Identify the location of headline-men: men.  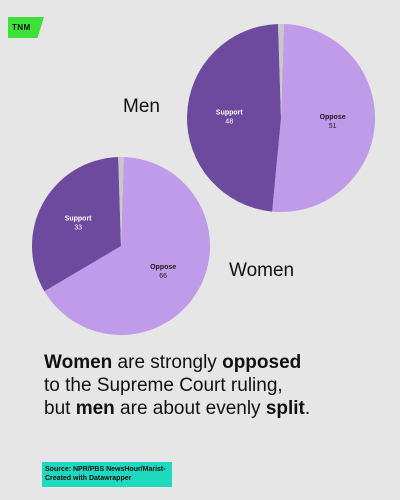
(95, 408).